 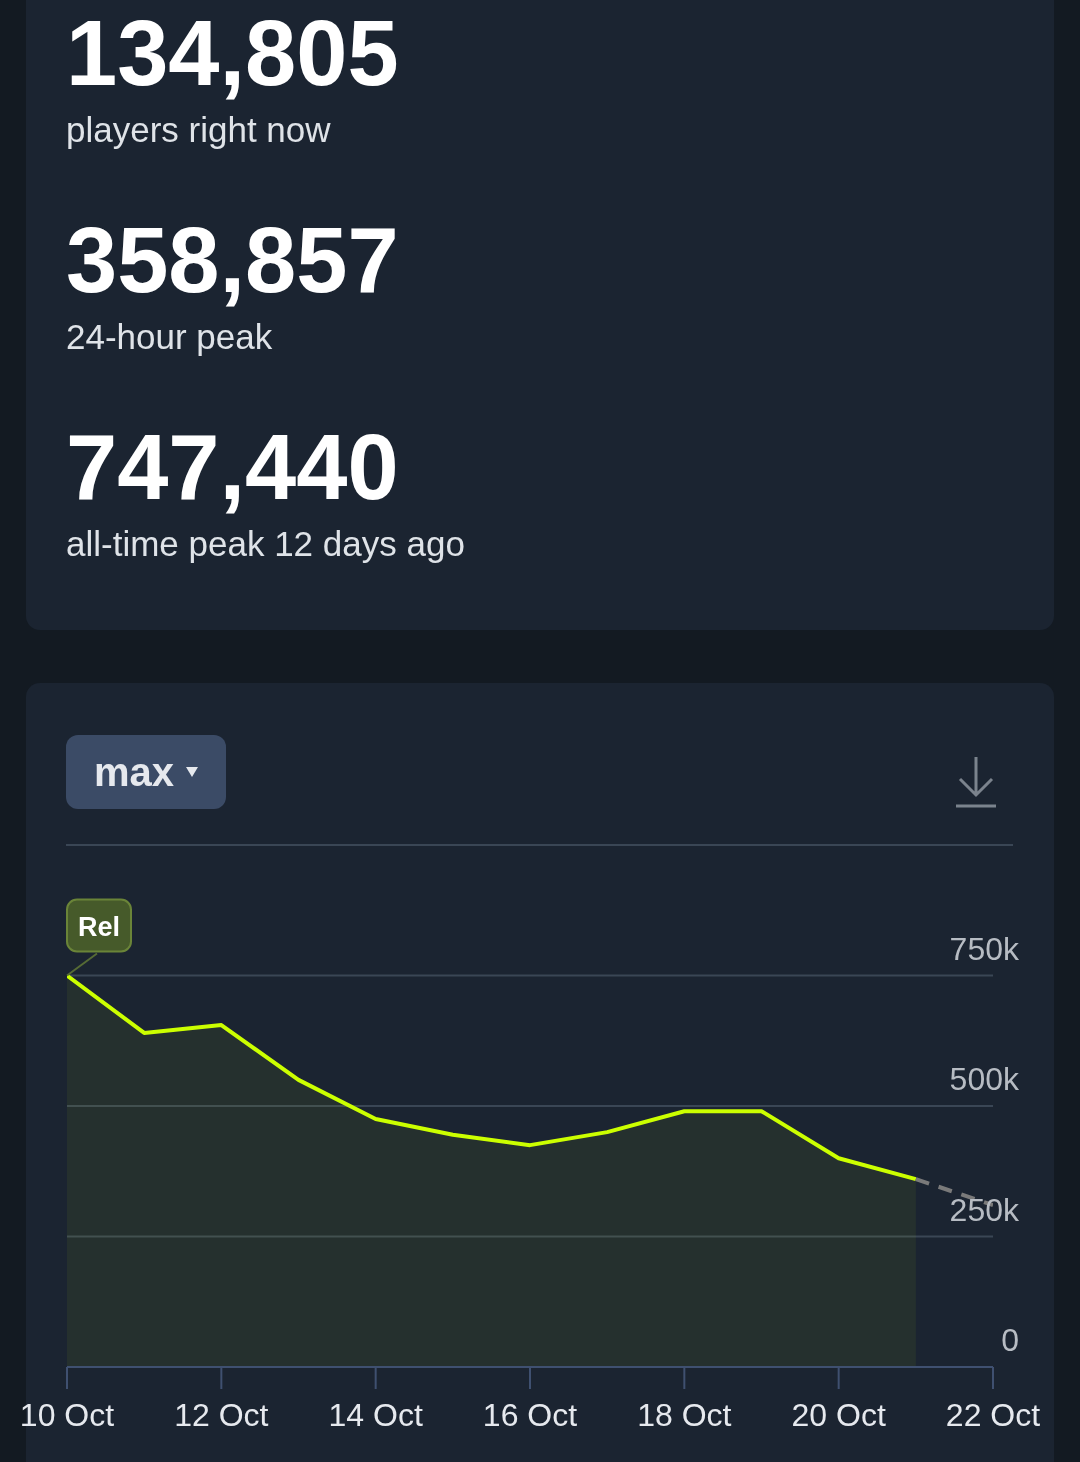 What do you see at coordinates (984, 1209) in the screenshot?
I see `y-tick-label: 250k` at bounding box center [984, 1209].